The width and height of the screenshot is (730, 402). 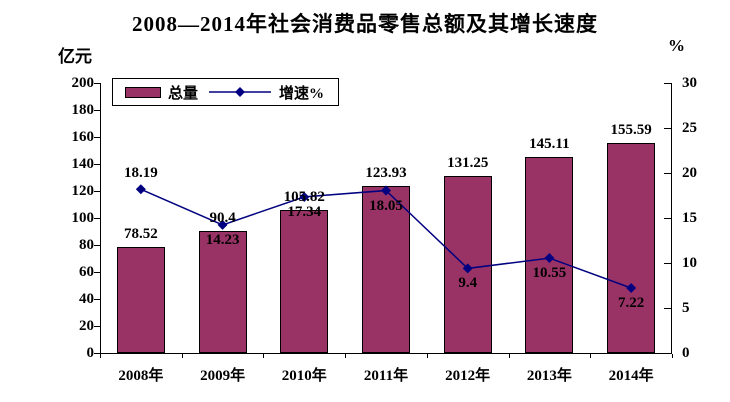 I want to click on left-axis-unit: 亿元, so click(x=75, y=56).